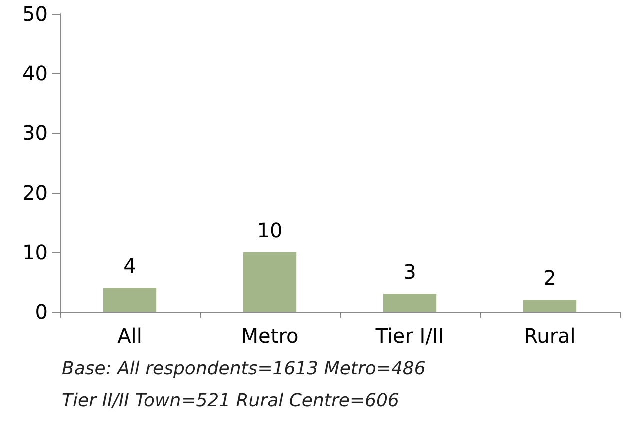  Describe the element at coordinates (550, 278) in the screenshot. I see `data-label: 2` at that location.